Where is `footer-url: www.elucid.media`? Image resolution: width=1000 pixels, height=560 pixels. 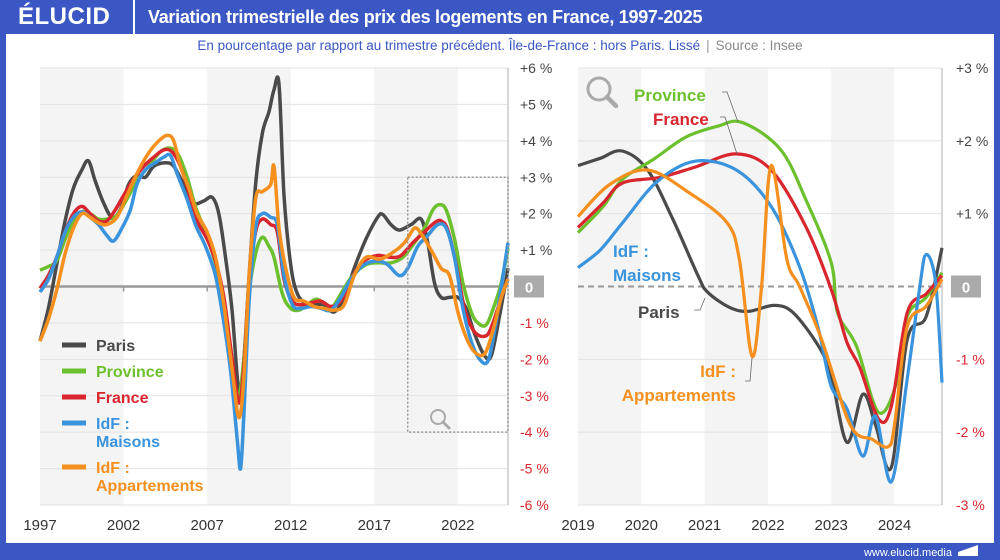
footer-url: www.elucid.media is located at coordinates (907, 553).